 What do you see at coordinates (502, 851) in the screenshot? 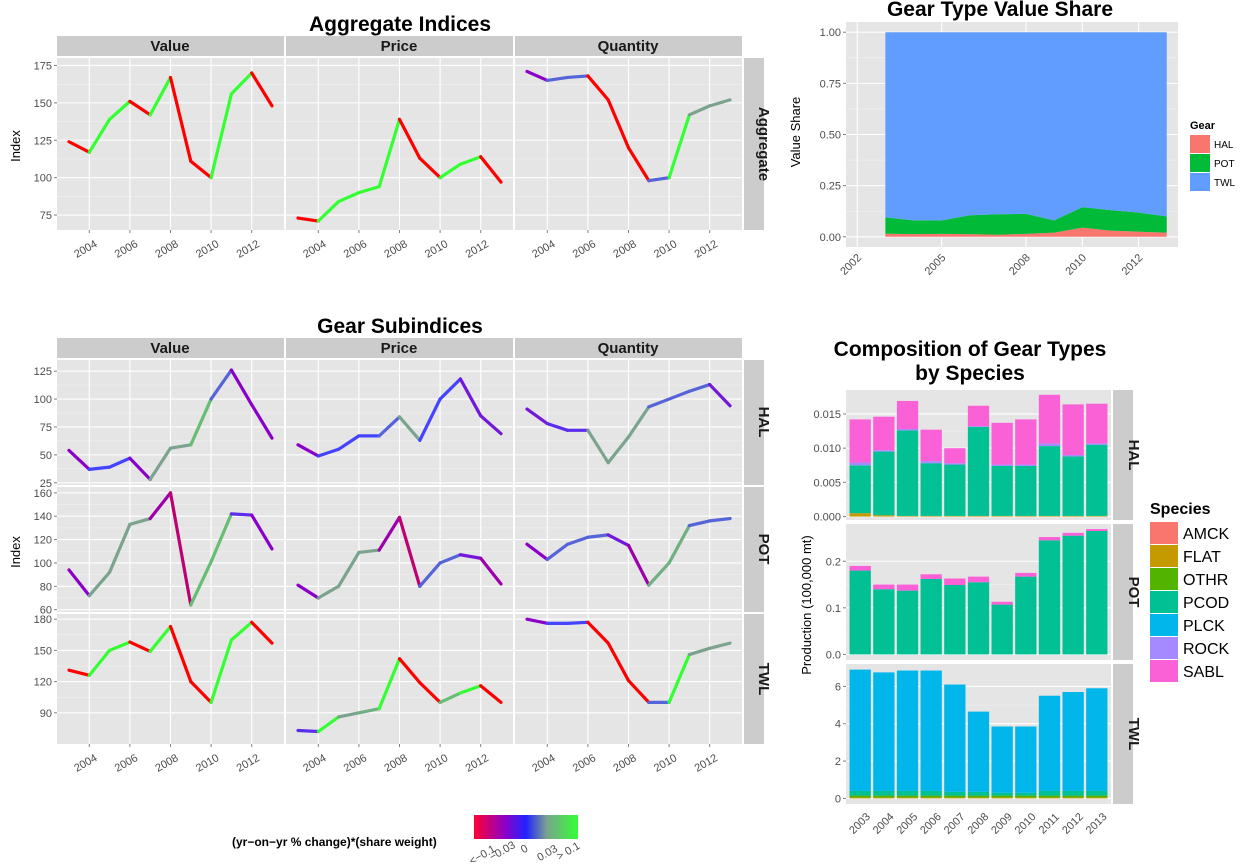
I see `color-legend-tick-2: −0.03` at bounding box center [502, 851].